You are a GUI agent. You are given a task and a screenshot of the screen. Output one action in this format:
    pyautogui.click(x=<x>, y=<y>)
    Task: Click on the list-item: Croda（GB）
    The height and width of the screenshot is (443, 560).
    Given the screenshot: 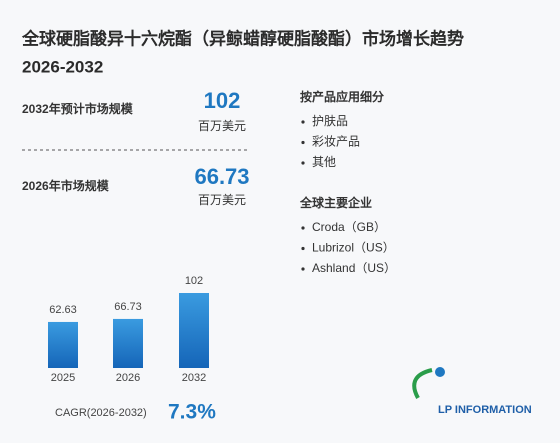 What is the action you would take?
    pyautogui.click(x=349, y=227)
    